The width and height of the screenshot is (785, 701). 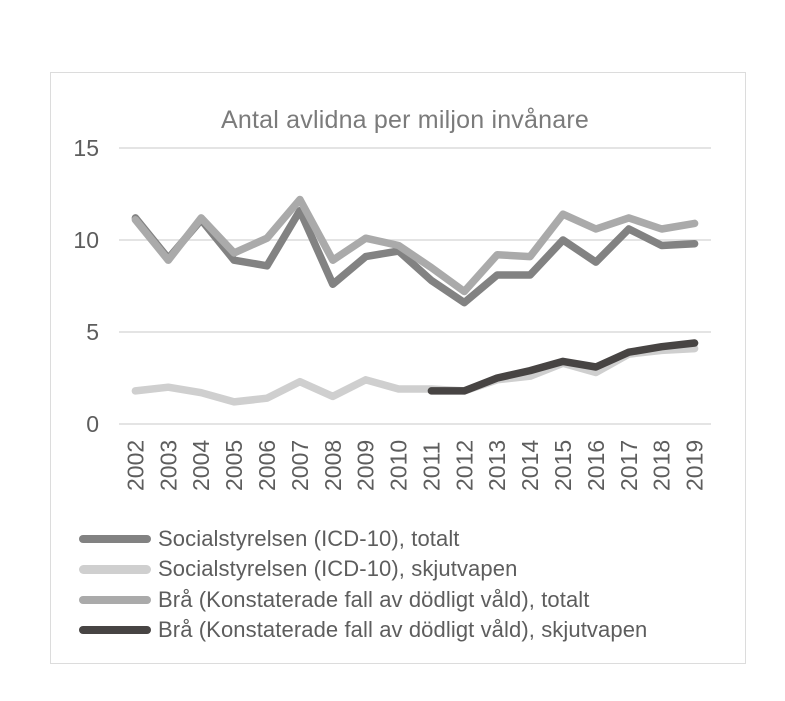 What do you see at coordinates (309, 538) in the screenshot?
I see `legend-label: Socialstyrelsen (ICD-10), totalt` at bounding box center [309, 538].